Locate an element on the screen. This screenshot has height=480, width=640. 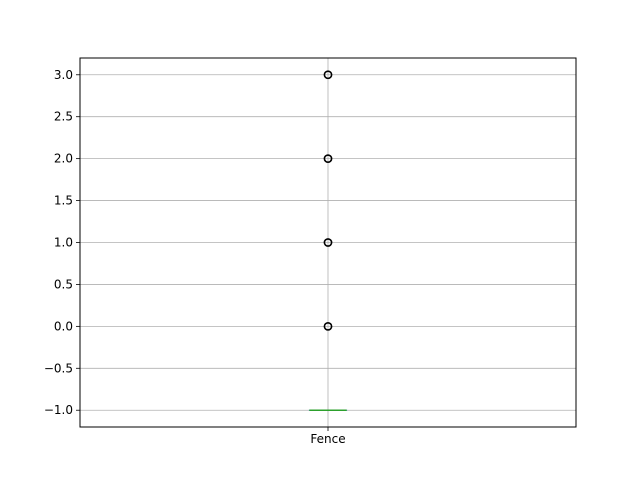
y-tick-label: −0.5 is located at coordinates (58, 368).